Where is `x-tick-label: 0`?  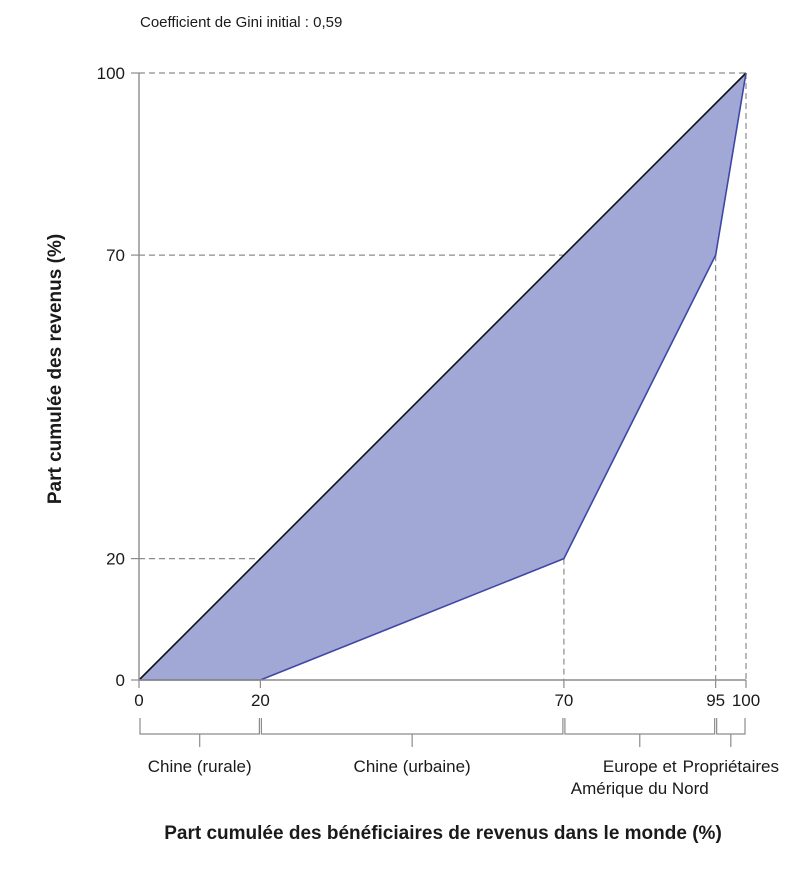
x-tick-label: 0 is located at coordinates (138, 700).